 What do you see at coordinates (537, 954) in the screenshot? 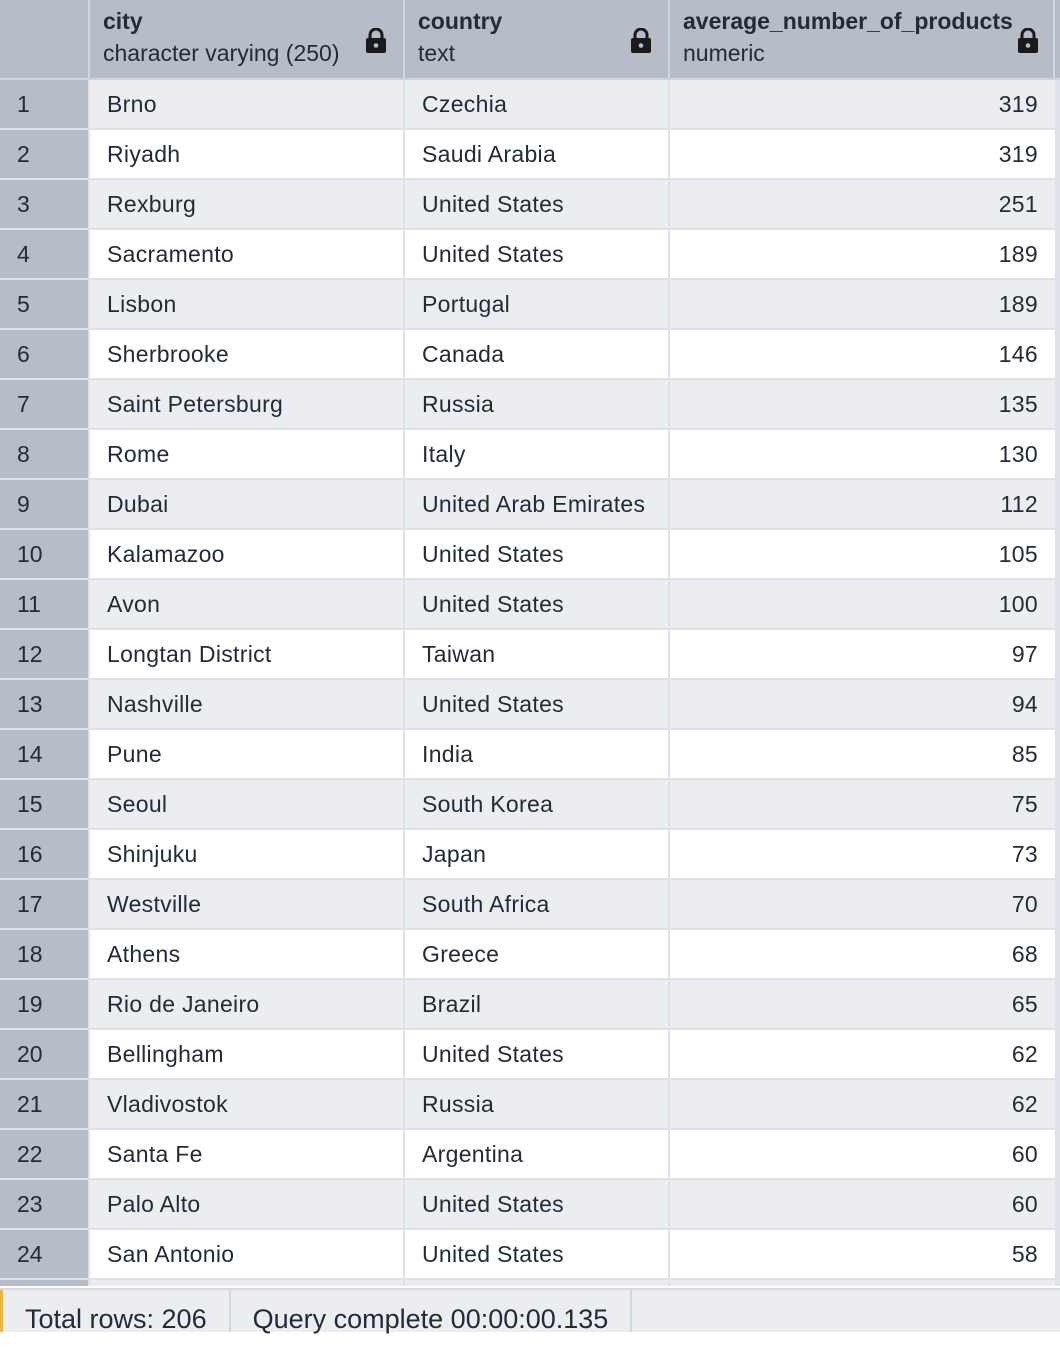
I see `country-cell: Greece` at bounding box center [537, 954].